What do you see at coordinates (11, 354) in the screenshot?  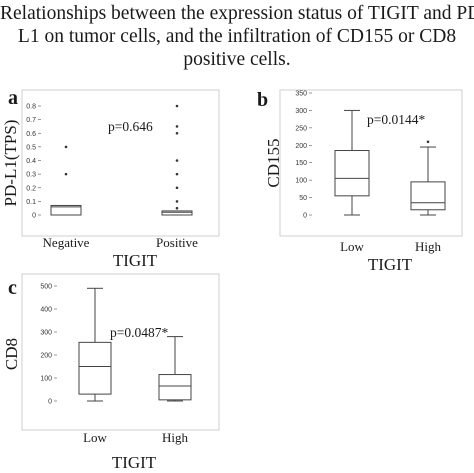 I see `panel-c-y-axis-title: CD8` at bounding box center [11, 354].